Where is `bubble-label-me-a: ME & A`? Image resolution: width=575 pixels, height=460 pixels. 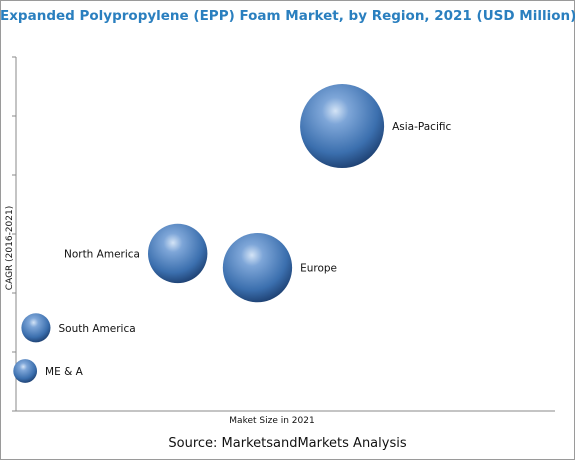 bubble-label-me-a: ME & A is located at coordinates (64, 372).